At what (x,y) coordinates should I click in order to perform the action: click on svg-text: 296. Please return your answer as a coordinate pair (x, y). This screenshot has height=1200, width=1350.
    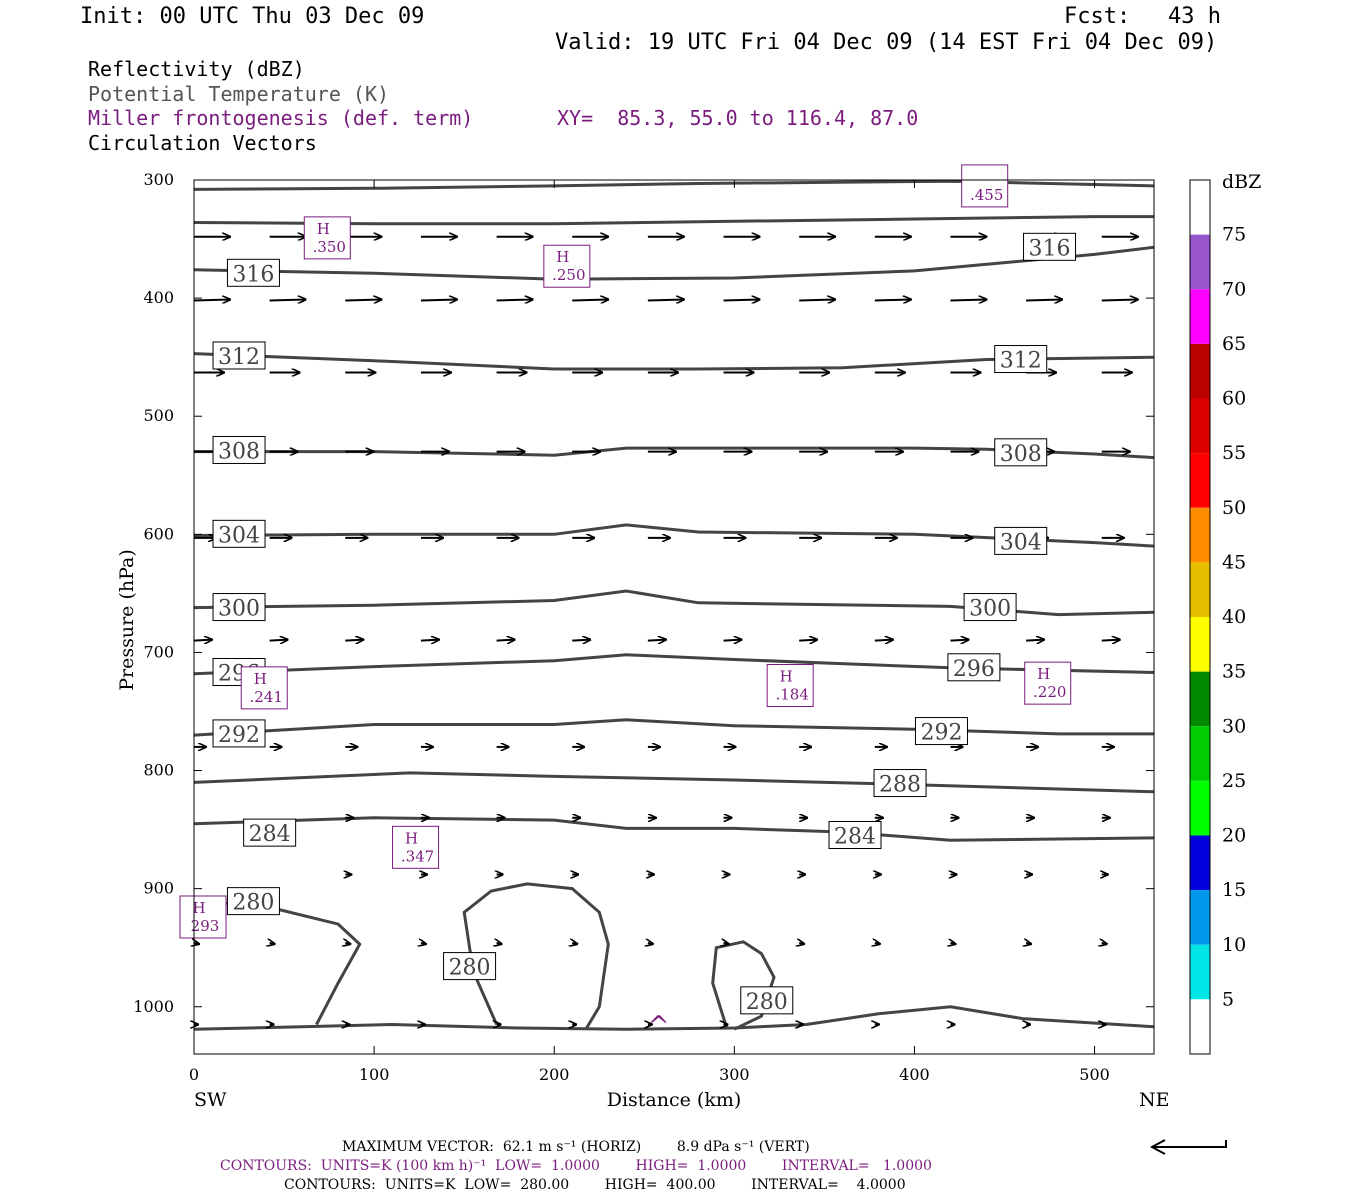
    Looking at the image, I should click on (974, 669).